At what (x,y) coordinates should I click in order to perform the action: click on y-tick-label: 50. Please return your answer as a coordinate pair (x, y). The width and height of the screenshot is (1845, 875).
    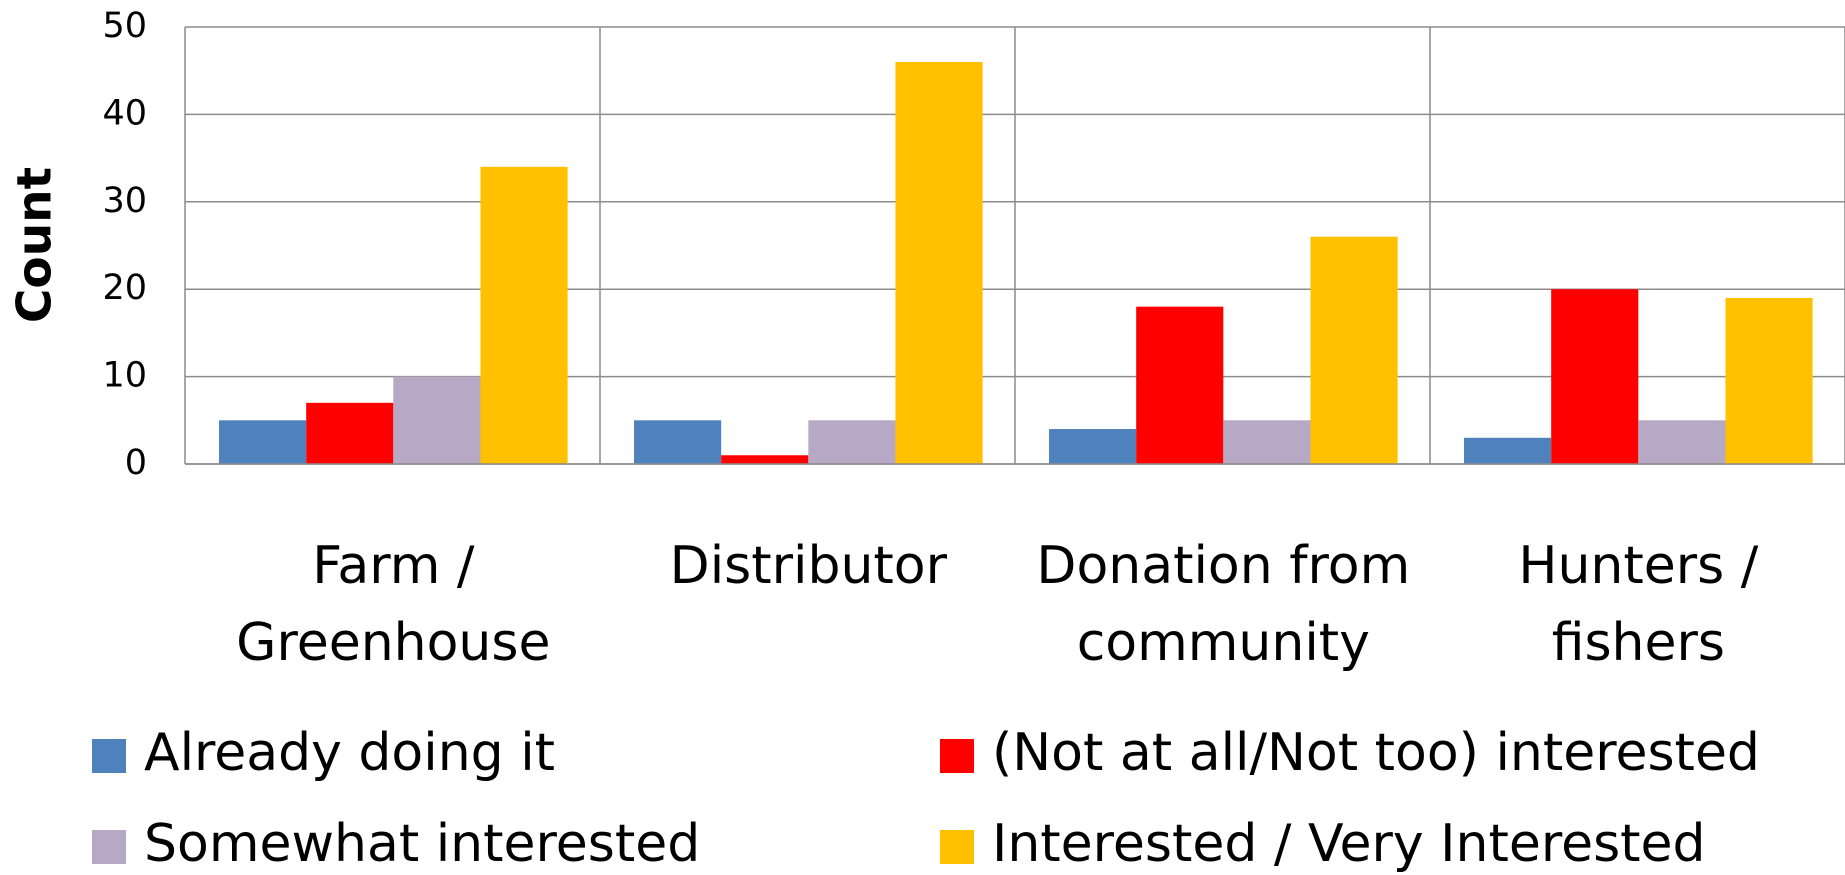
    Looking at the image, I should click on (124, 26).